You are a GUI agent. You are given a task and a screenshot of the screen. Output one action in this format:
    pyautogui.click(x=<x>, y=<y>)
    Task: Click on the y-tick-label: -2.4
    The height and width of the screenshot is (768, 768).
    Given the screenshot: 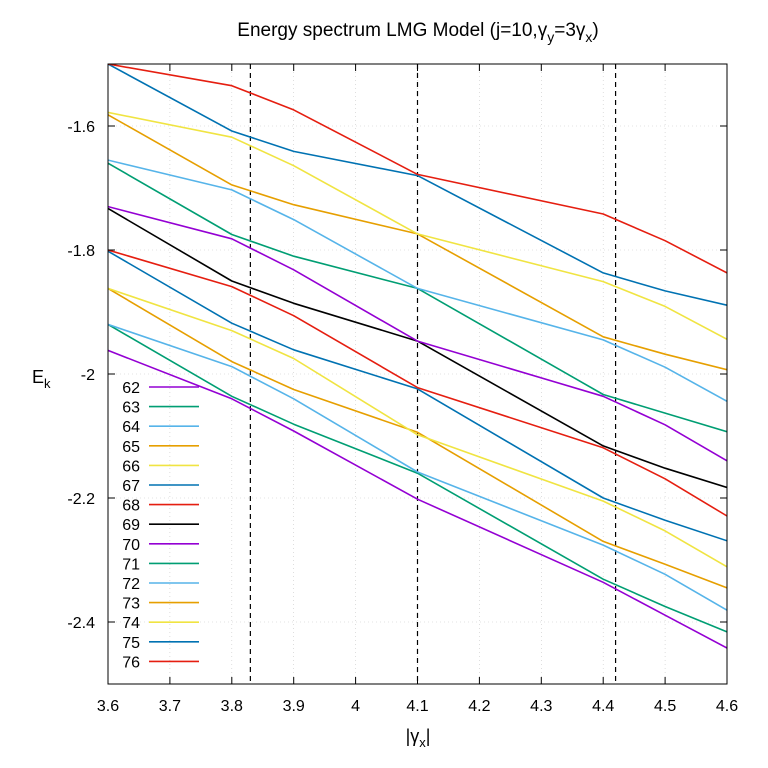 What is the action you would take?
    pyautogui.click(x=81, y=623)
    